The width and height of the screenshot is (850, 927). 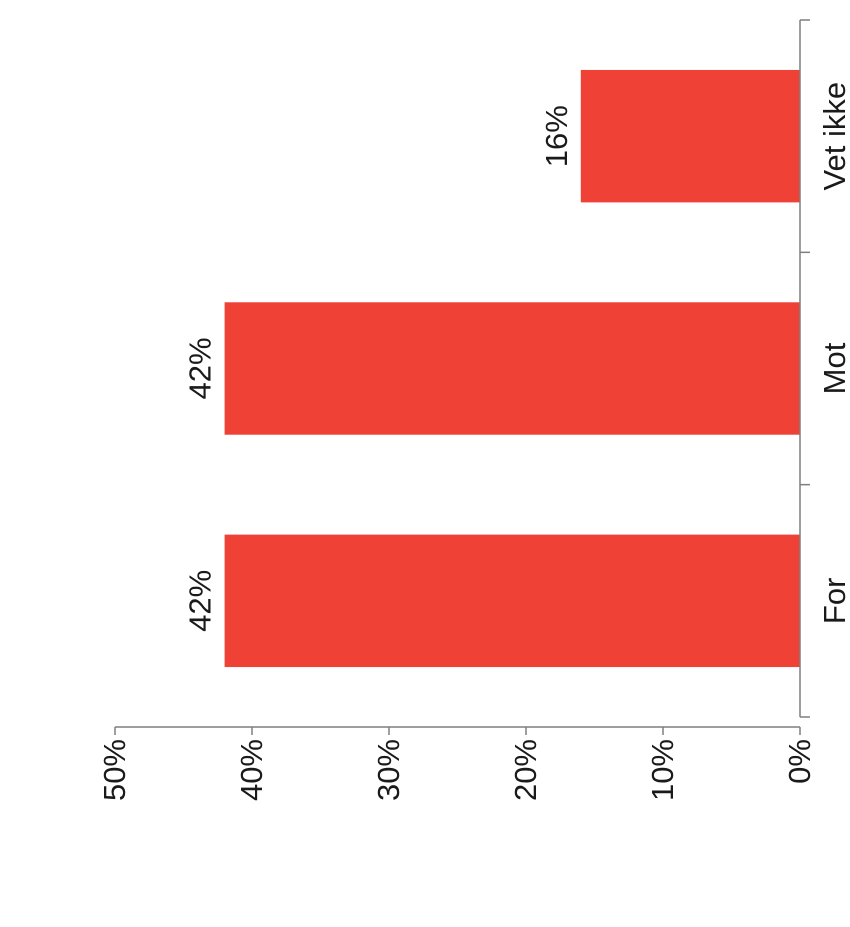 I want to click on category-label-2: Vet ikke(leses ikke), so click(x=833, y=136).